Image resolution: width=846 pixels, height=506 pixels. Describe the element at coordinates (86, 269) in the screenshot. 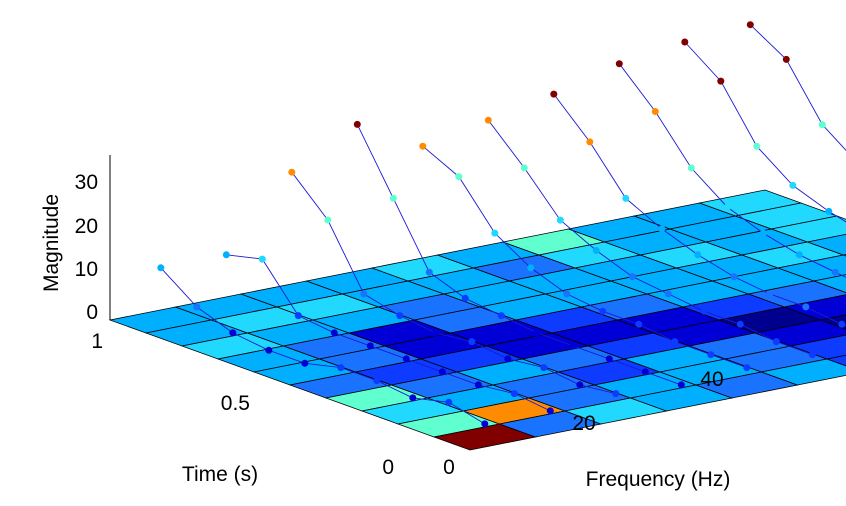

I see `z-tick-label: 10` at that location.